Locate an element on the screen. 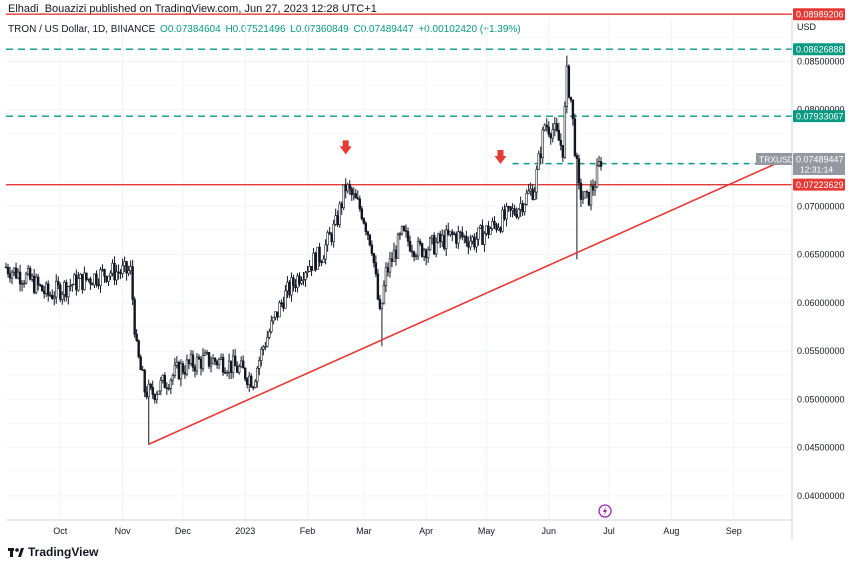 The image size is (850, 565). footer-brand: TradingView is located at coordinates (63, 552).